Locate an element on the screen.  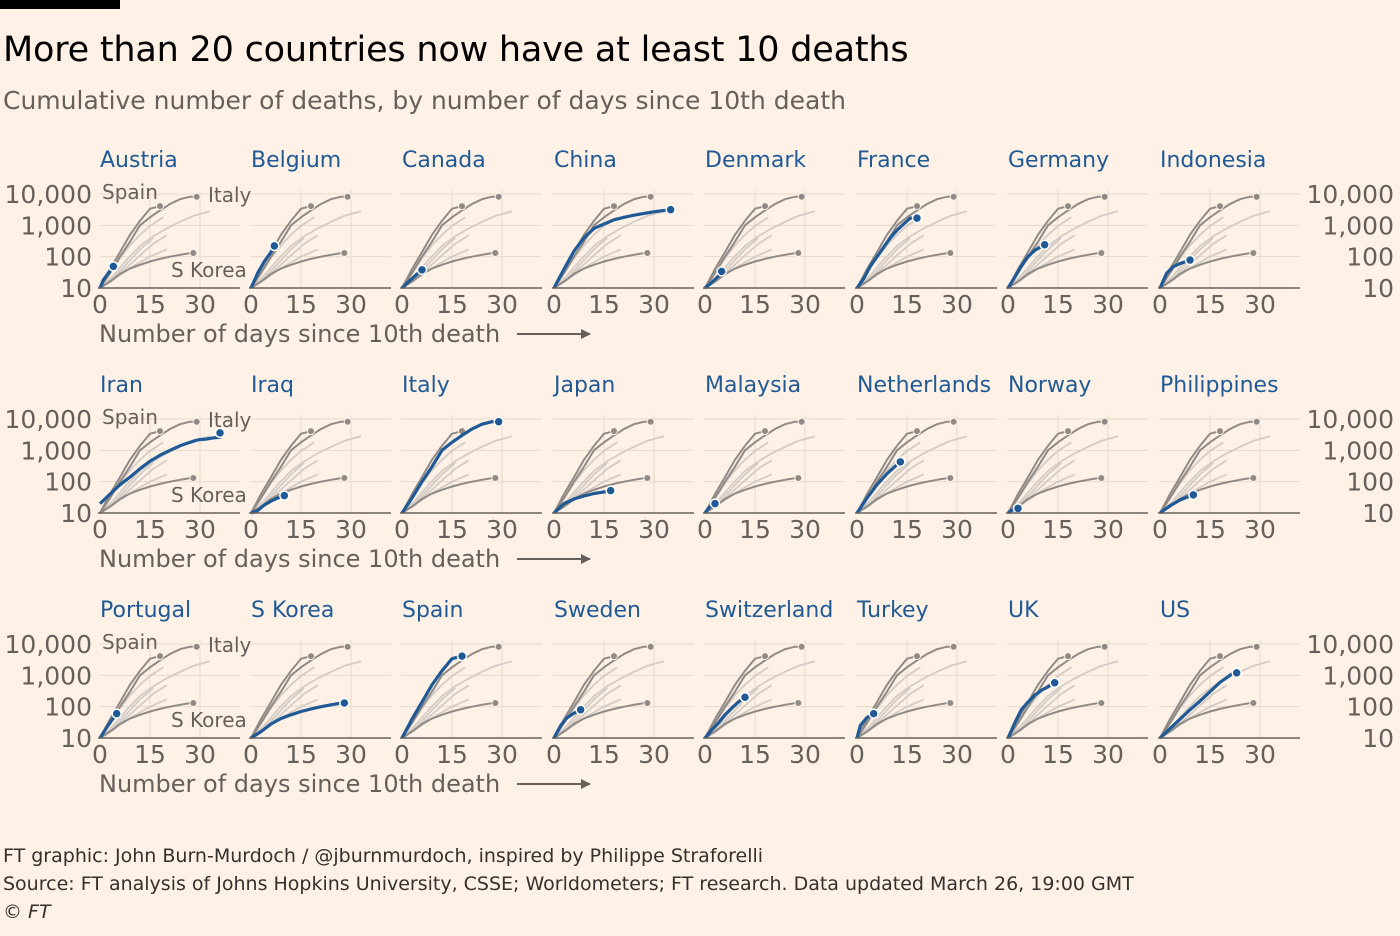
highlight-end-dot-belgium is located at coordinates (274, 246).